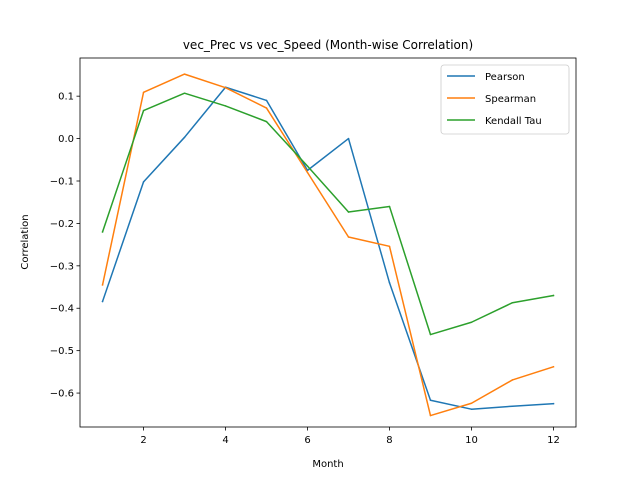  What do you see at coordinates (471, 440) in the screenshot?
I see `x-tick-label: 10` at bounding box center [471, 440].